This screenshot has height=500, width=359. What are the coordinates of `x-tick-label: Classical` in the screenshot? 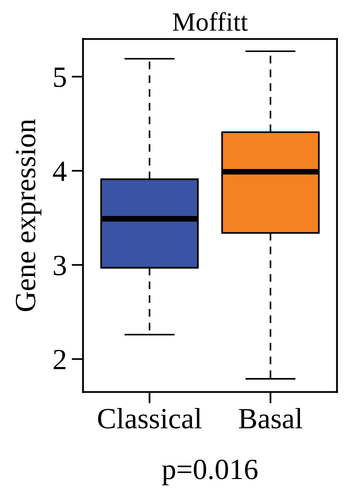 It's located at (150, 418).